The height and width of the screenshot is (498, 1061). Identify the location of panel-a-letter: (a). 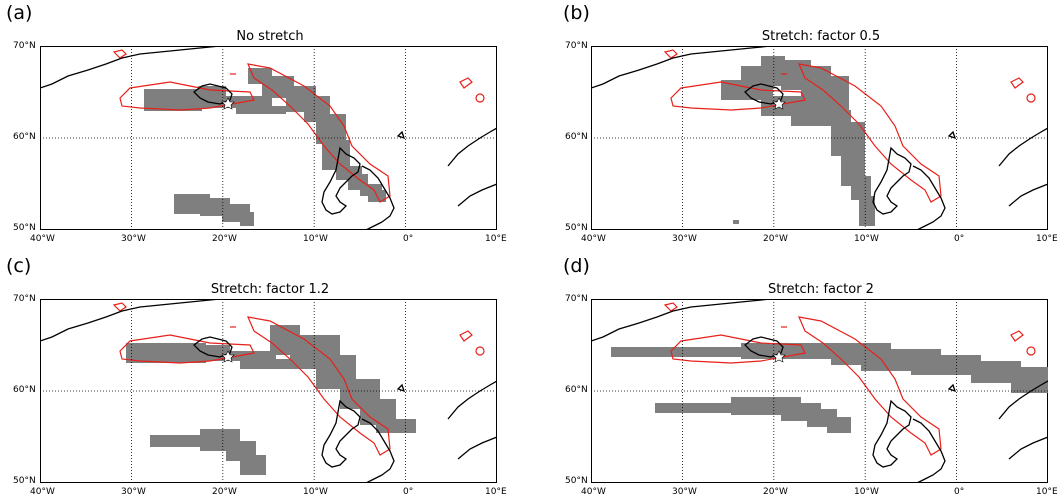
(19, 13).